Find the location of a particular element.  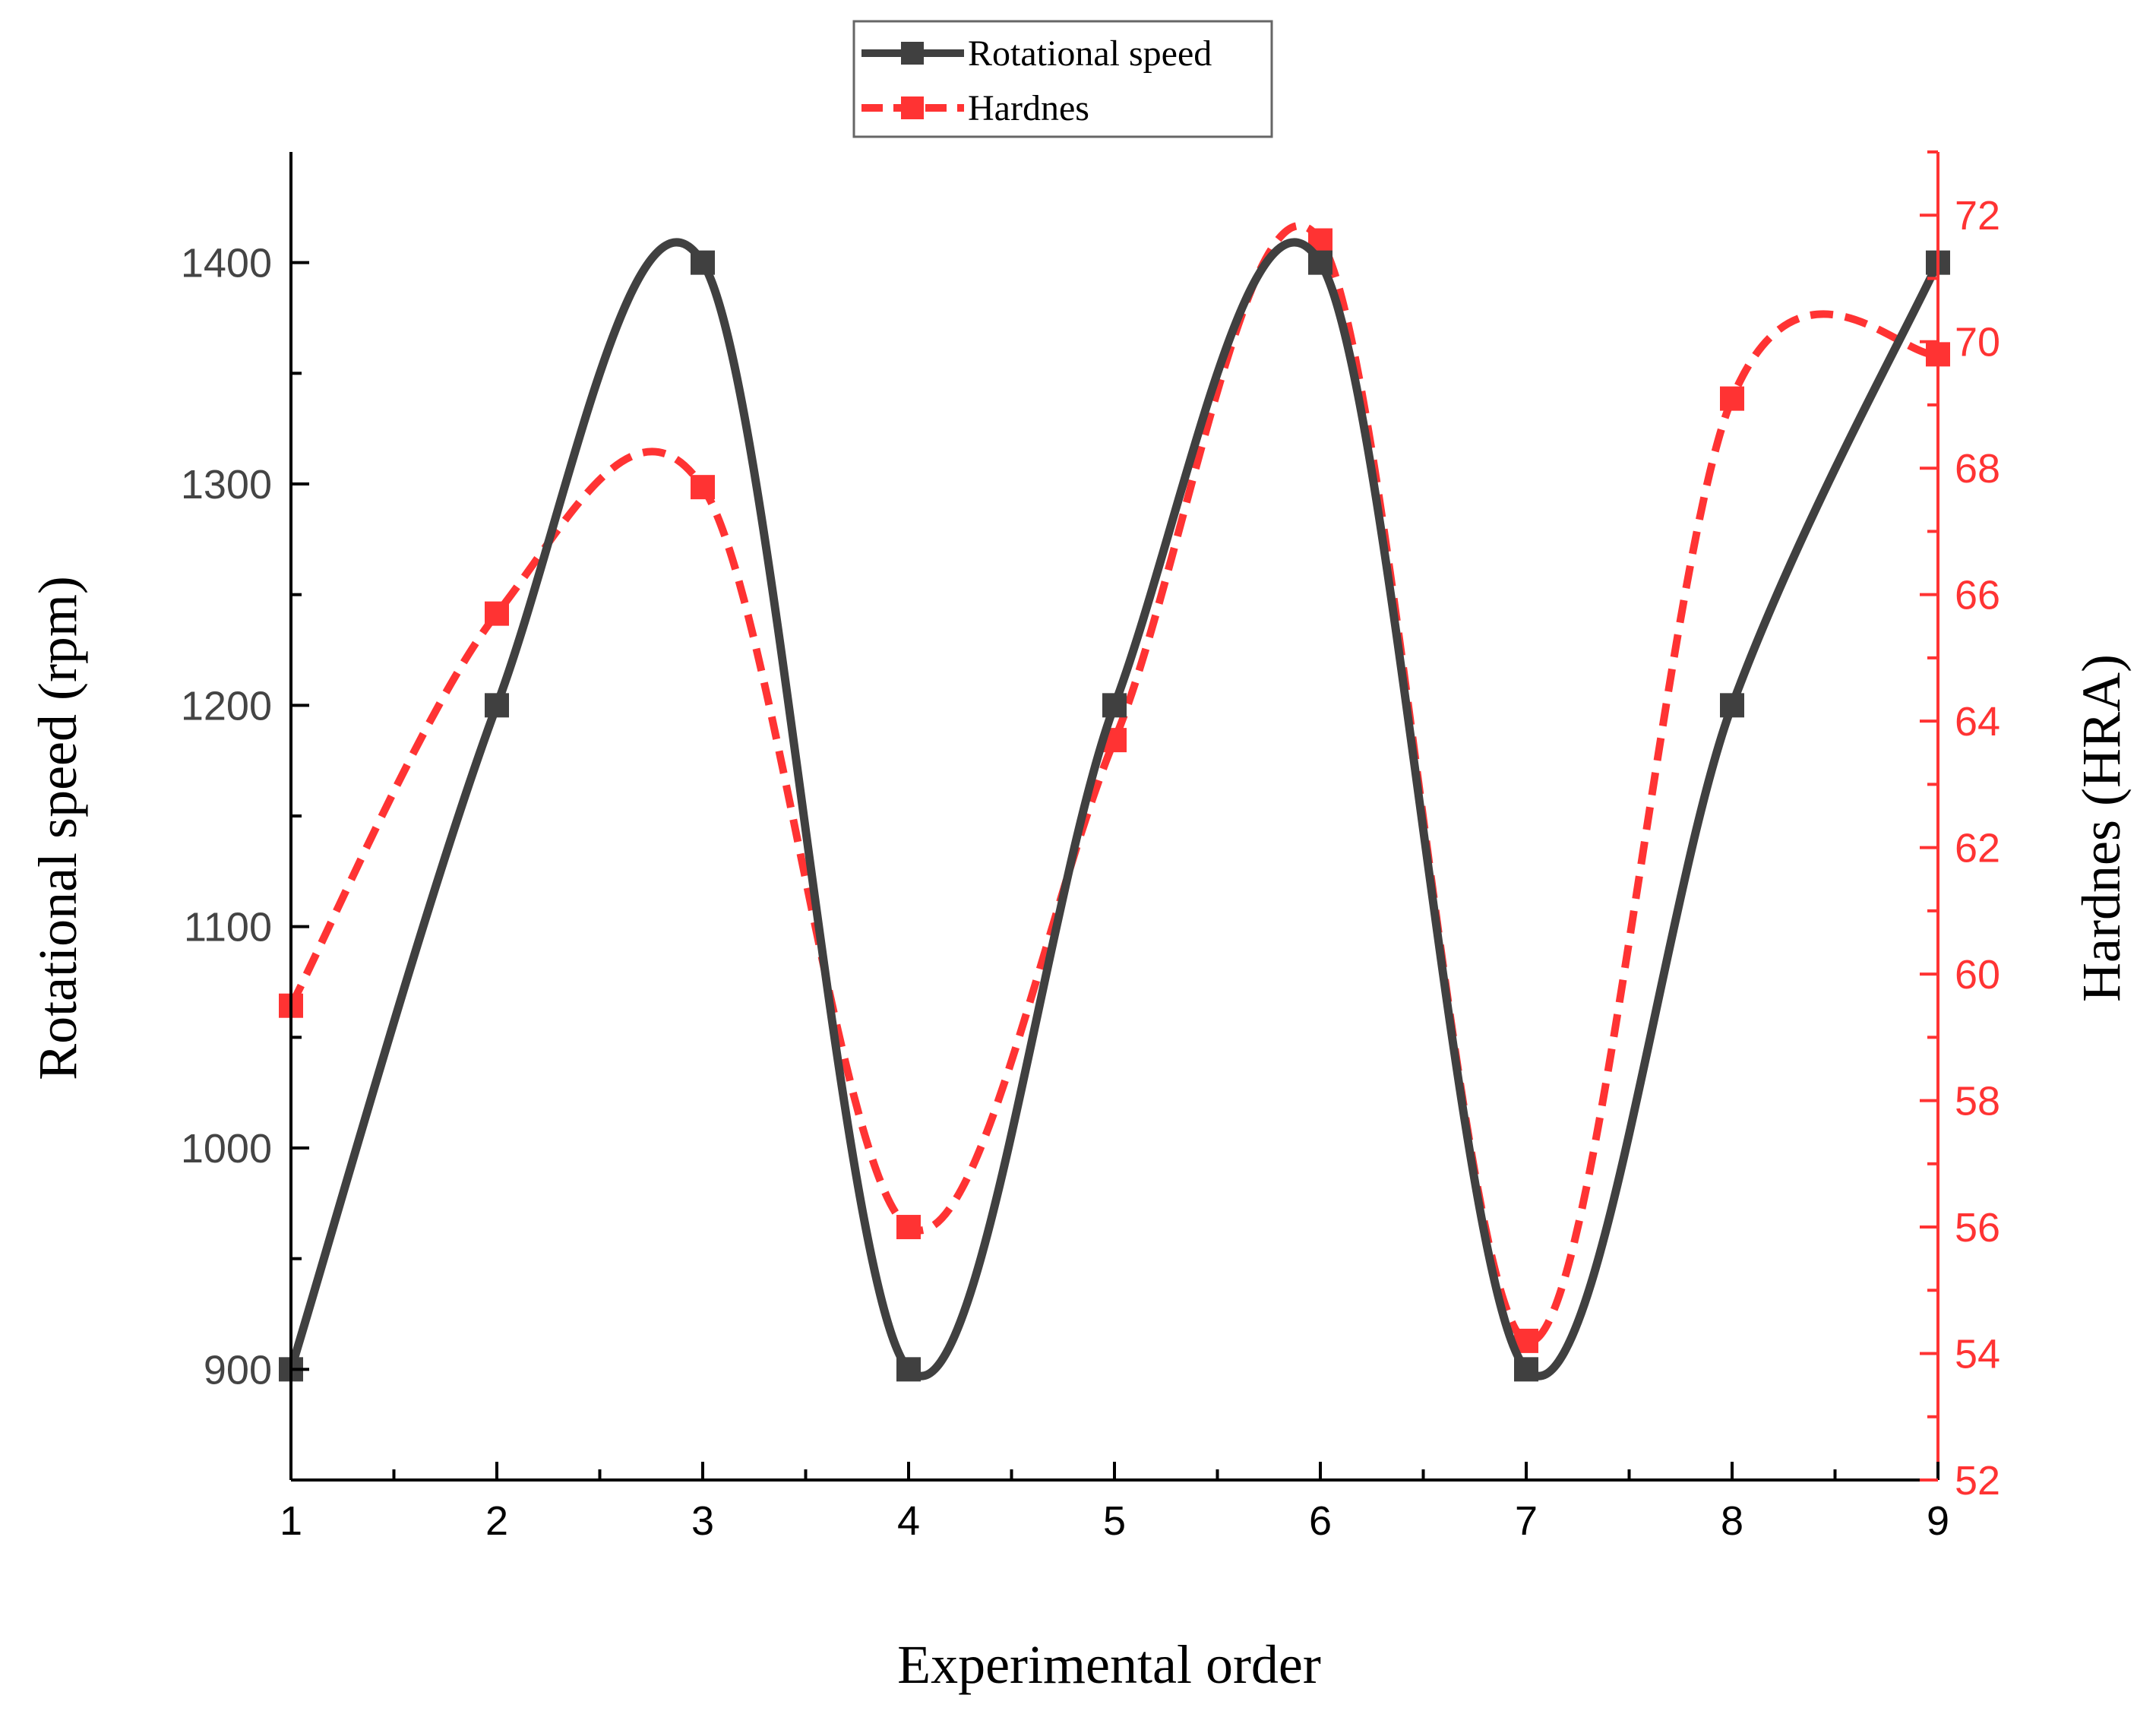

y-tick-label: 900 is located at coordinates (238, 1370).